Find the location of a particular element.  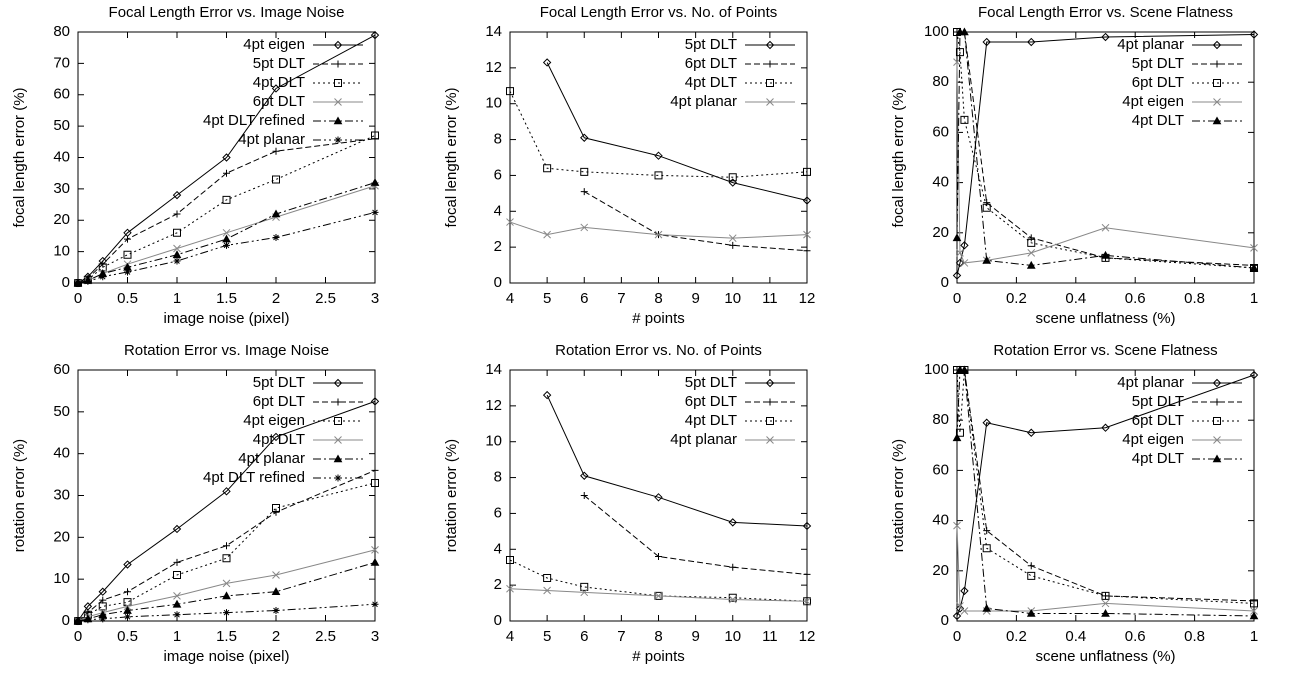

y-tick-label: 30 is located at coordinates (61, 188).